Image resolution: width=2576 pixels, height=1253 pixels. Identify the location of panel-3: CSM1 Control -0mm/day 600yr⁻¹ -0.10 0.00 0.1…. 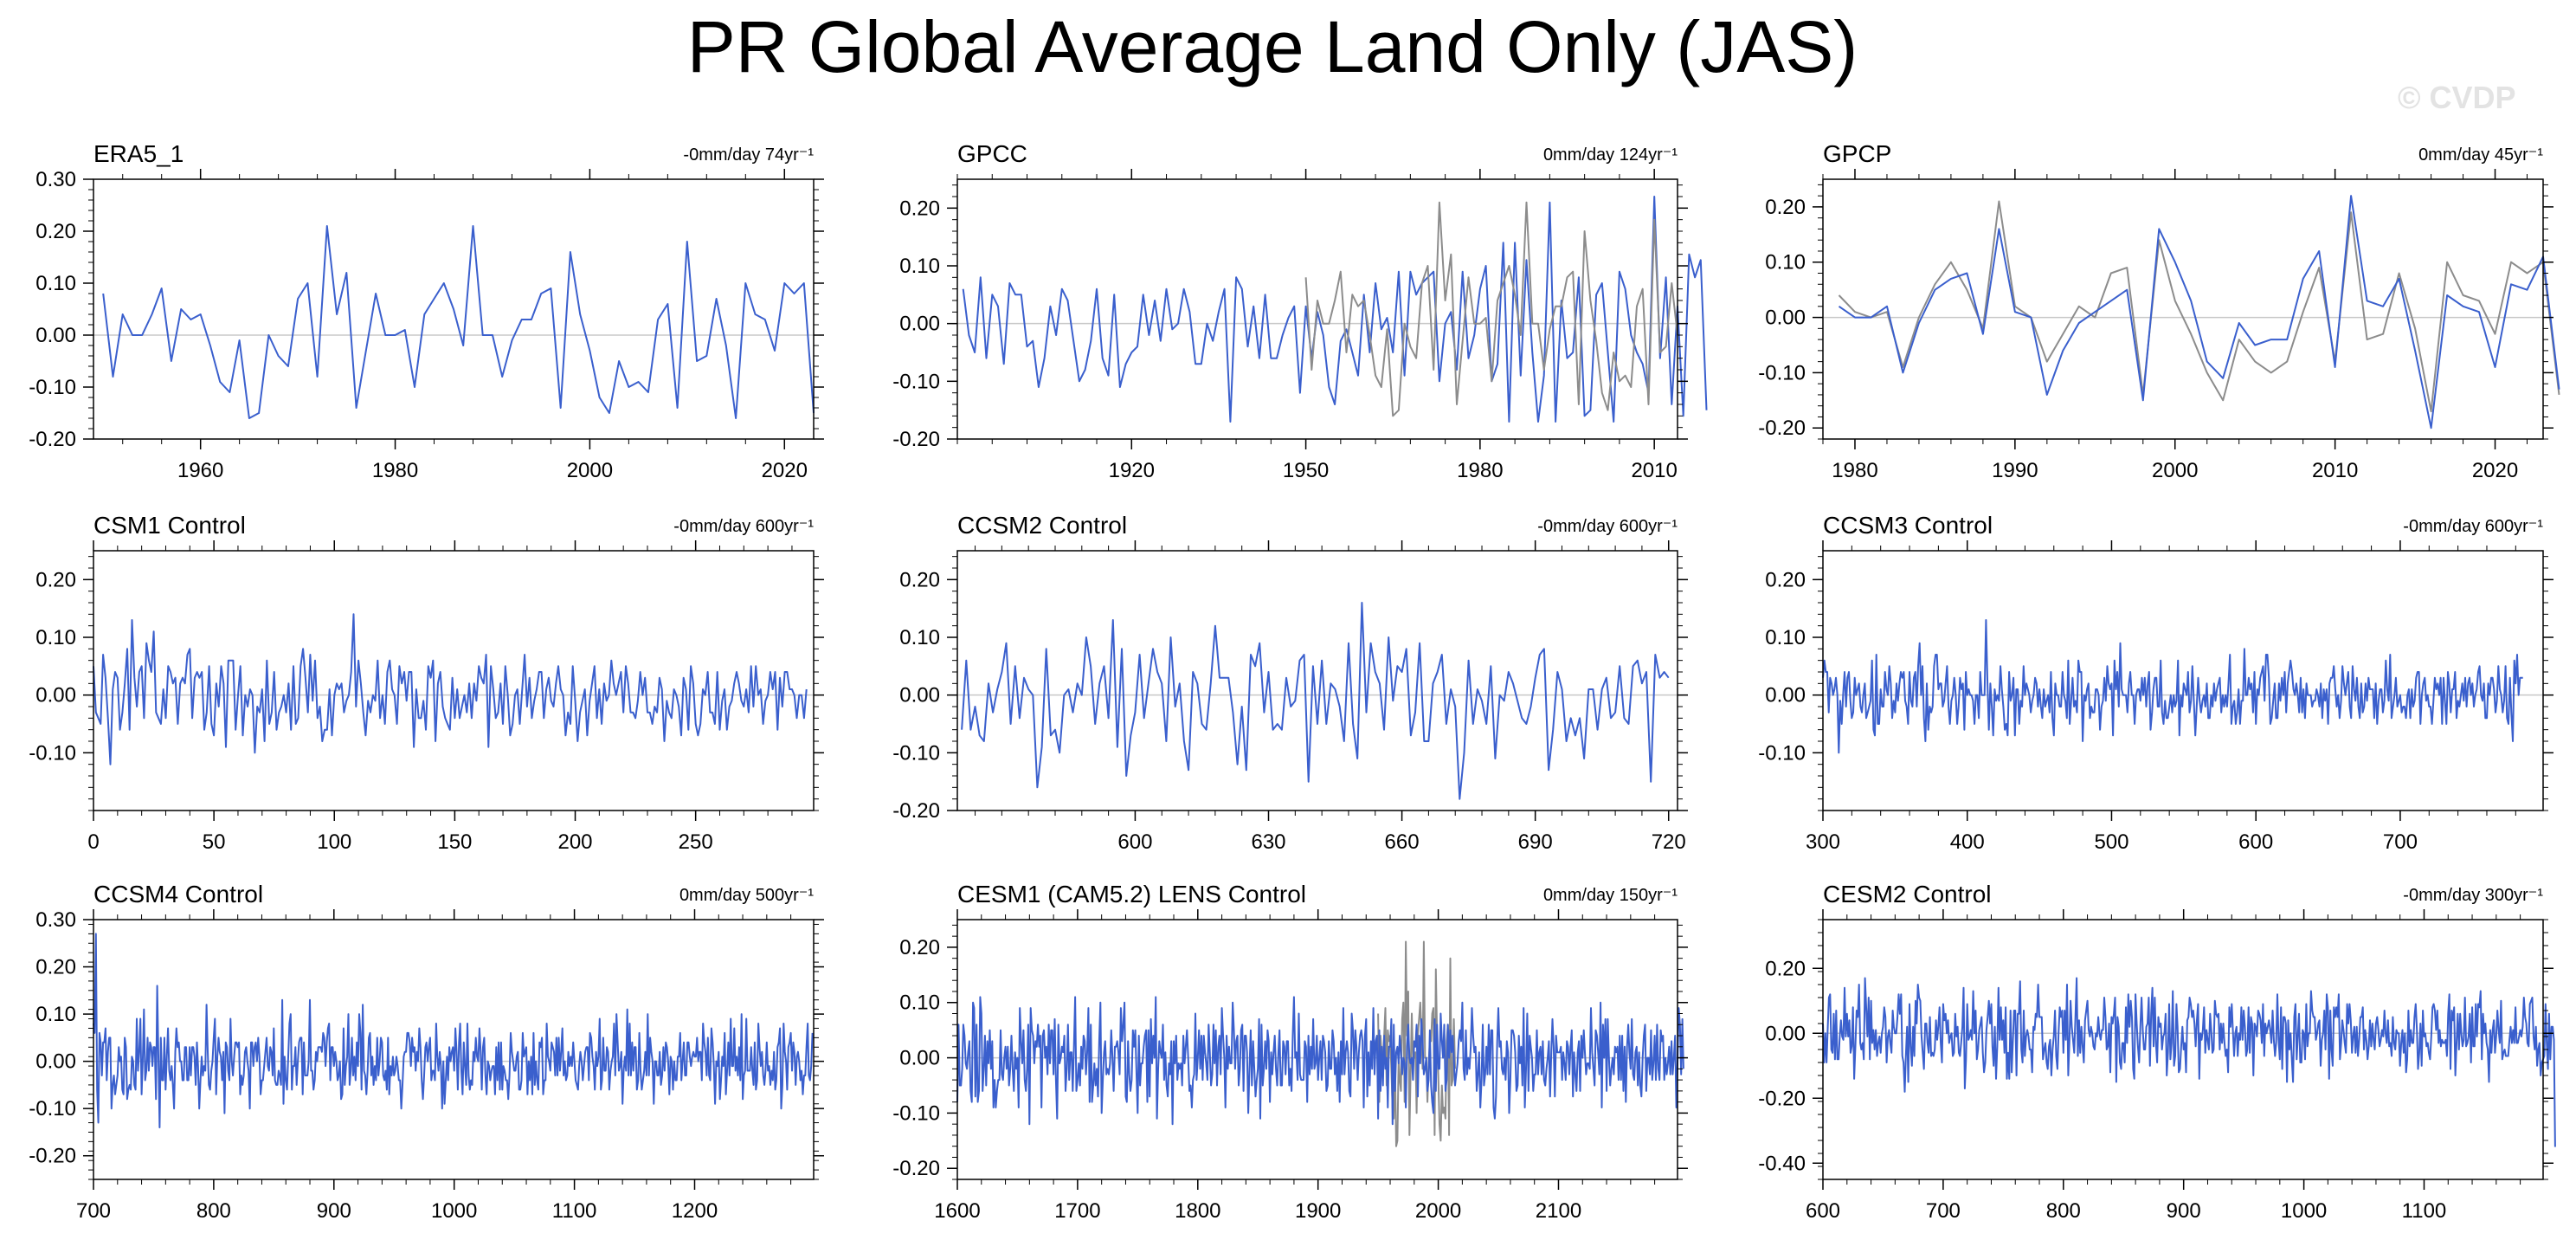
(426, 683).